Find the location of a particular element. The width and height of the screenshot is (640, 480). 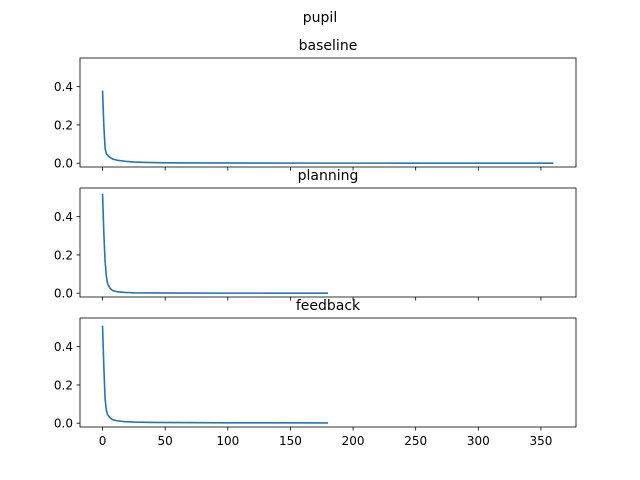

figure-suptitle: pupil is located at coordinates (320, 18).